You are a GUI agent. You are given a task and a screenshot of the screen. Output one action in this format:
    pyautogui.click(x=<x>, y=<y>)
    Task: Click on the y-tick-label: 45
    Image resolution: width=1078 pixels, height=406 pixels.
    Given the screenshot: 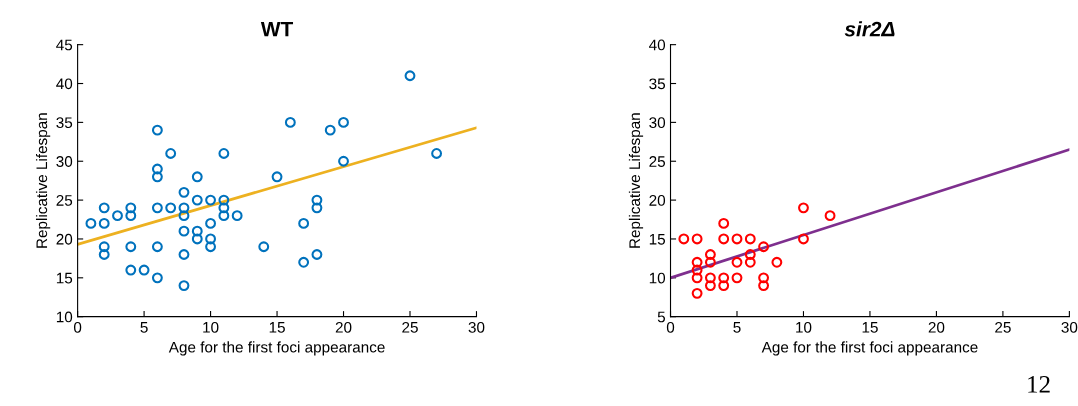 What is the action you would take?
    pyautogui.click(x=64, y=45)
    